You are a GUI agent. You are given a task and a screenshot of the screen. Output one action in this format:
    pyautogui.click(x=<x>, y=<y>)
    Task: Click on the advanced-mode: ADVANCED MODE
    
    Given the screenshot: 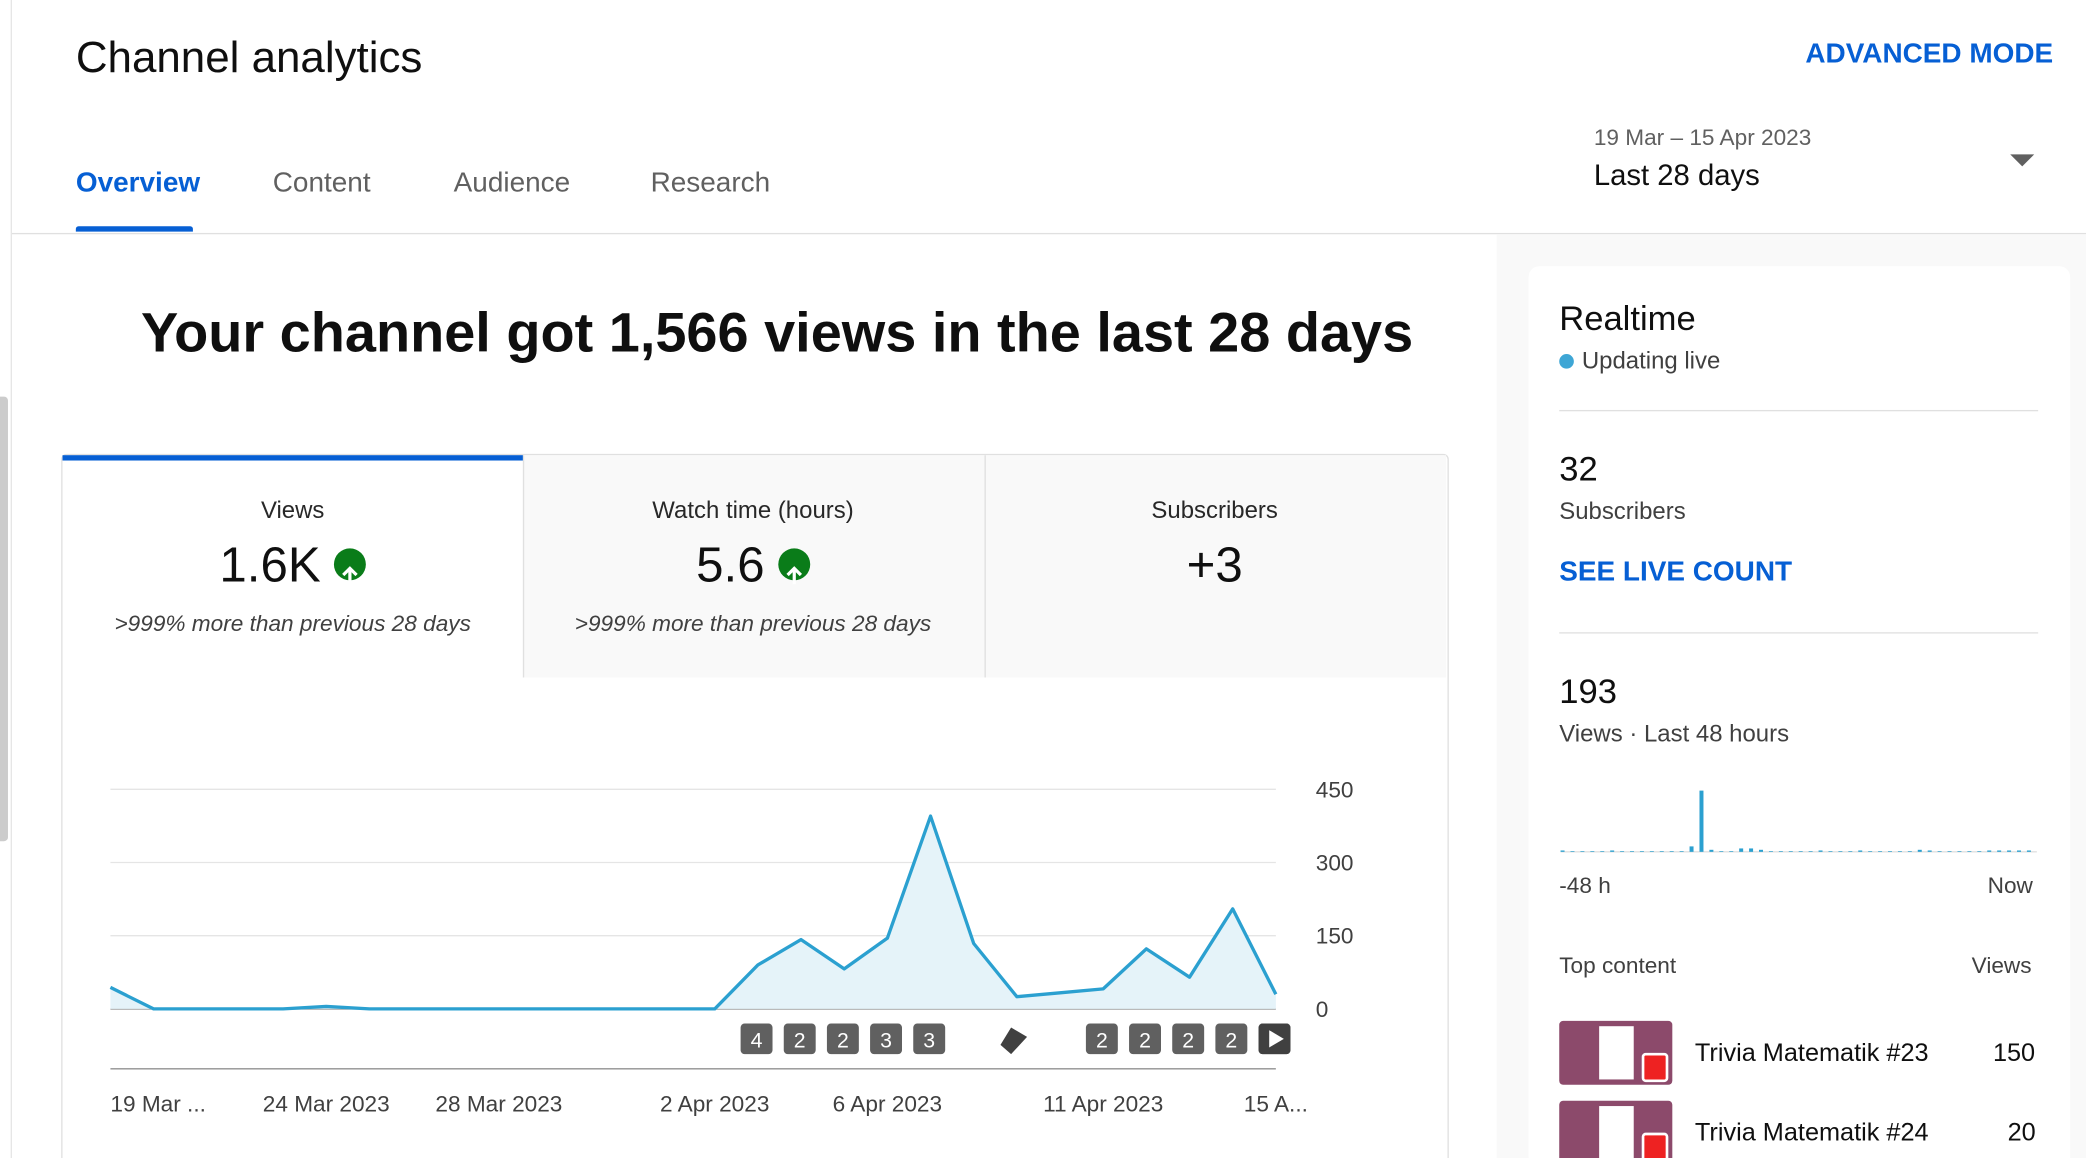 What is the action you would take?
    pyautogui.click(x=1929, y=54)
    